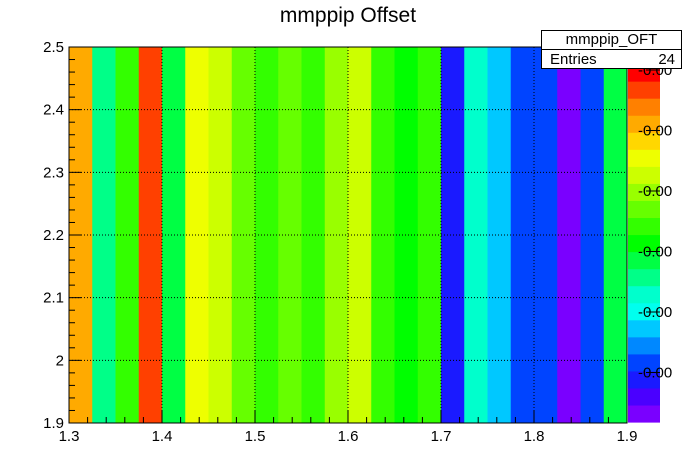 Image resolution: width=696 pixels, height=471 pixels. What do you see at coordinates (53, 47) in the screenshot?
I see `y-tick-label: 2.5` at bounding box center [53, 47].